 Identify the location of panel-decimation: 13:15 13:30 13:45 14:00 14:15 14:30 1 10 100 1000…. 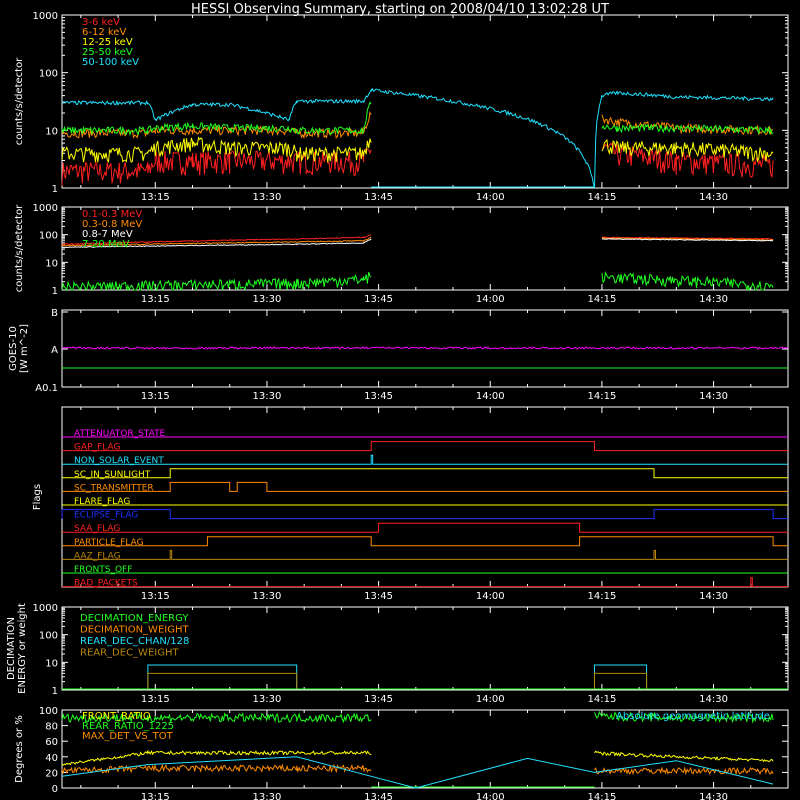
(397, 654).